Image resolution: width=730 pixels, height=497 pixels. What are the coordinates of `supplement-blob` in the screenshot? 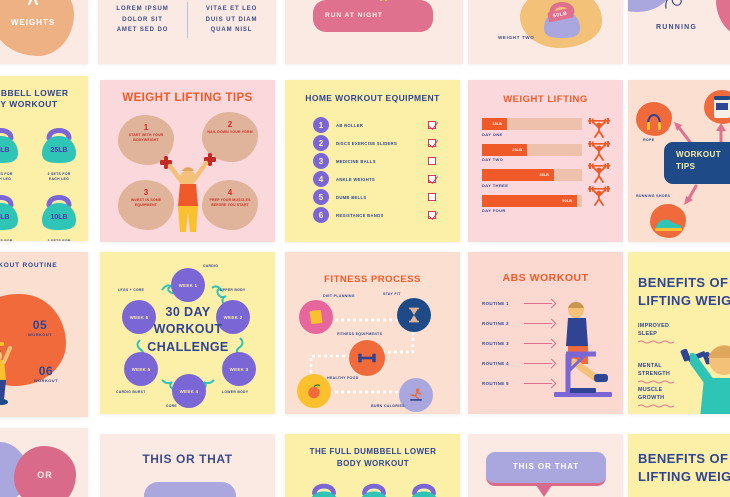 It's located at (717, 107).